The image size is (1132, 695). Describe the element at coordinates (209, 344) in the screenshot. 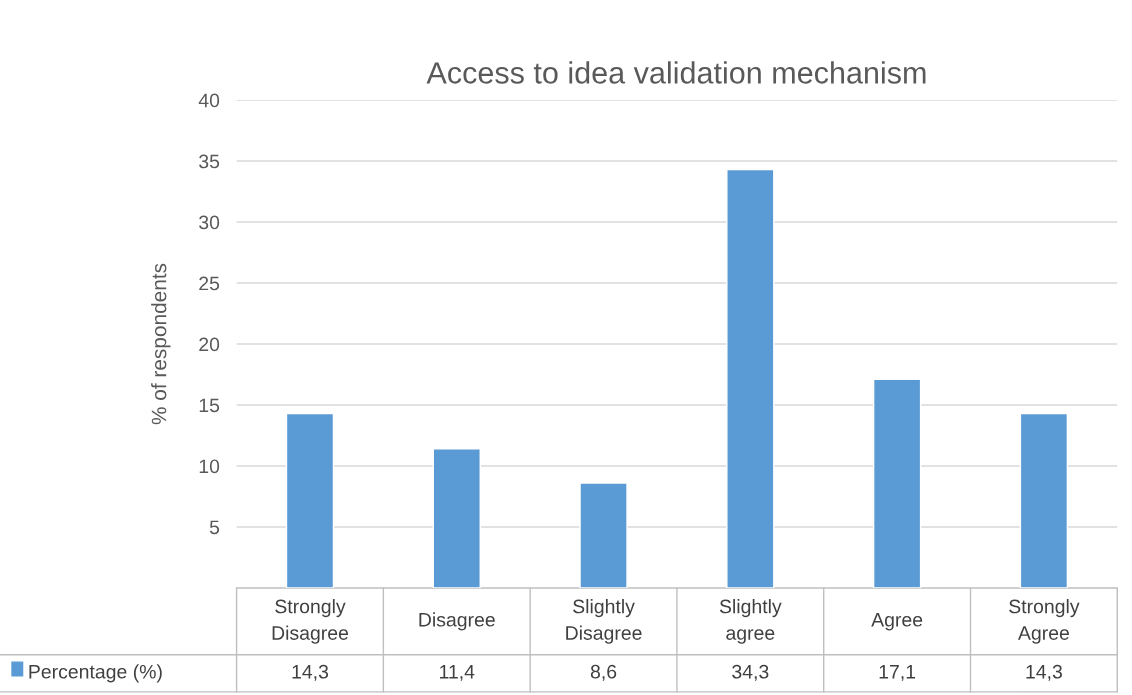

I see `y-tick-label: 20` at that location.